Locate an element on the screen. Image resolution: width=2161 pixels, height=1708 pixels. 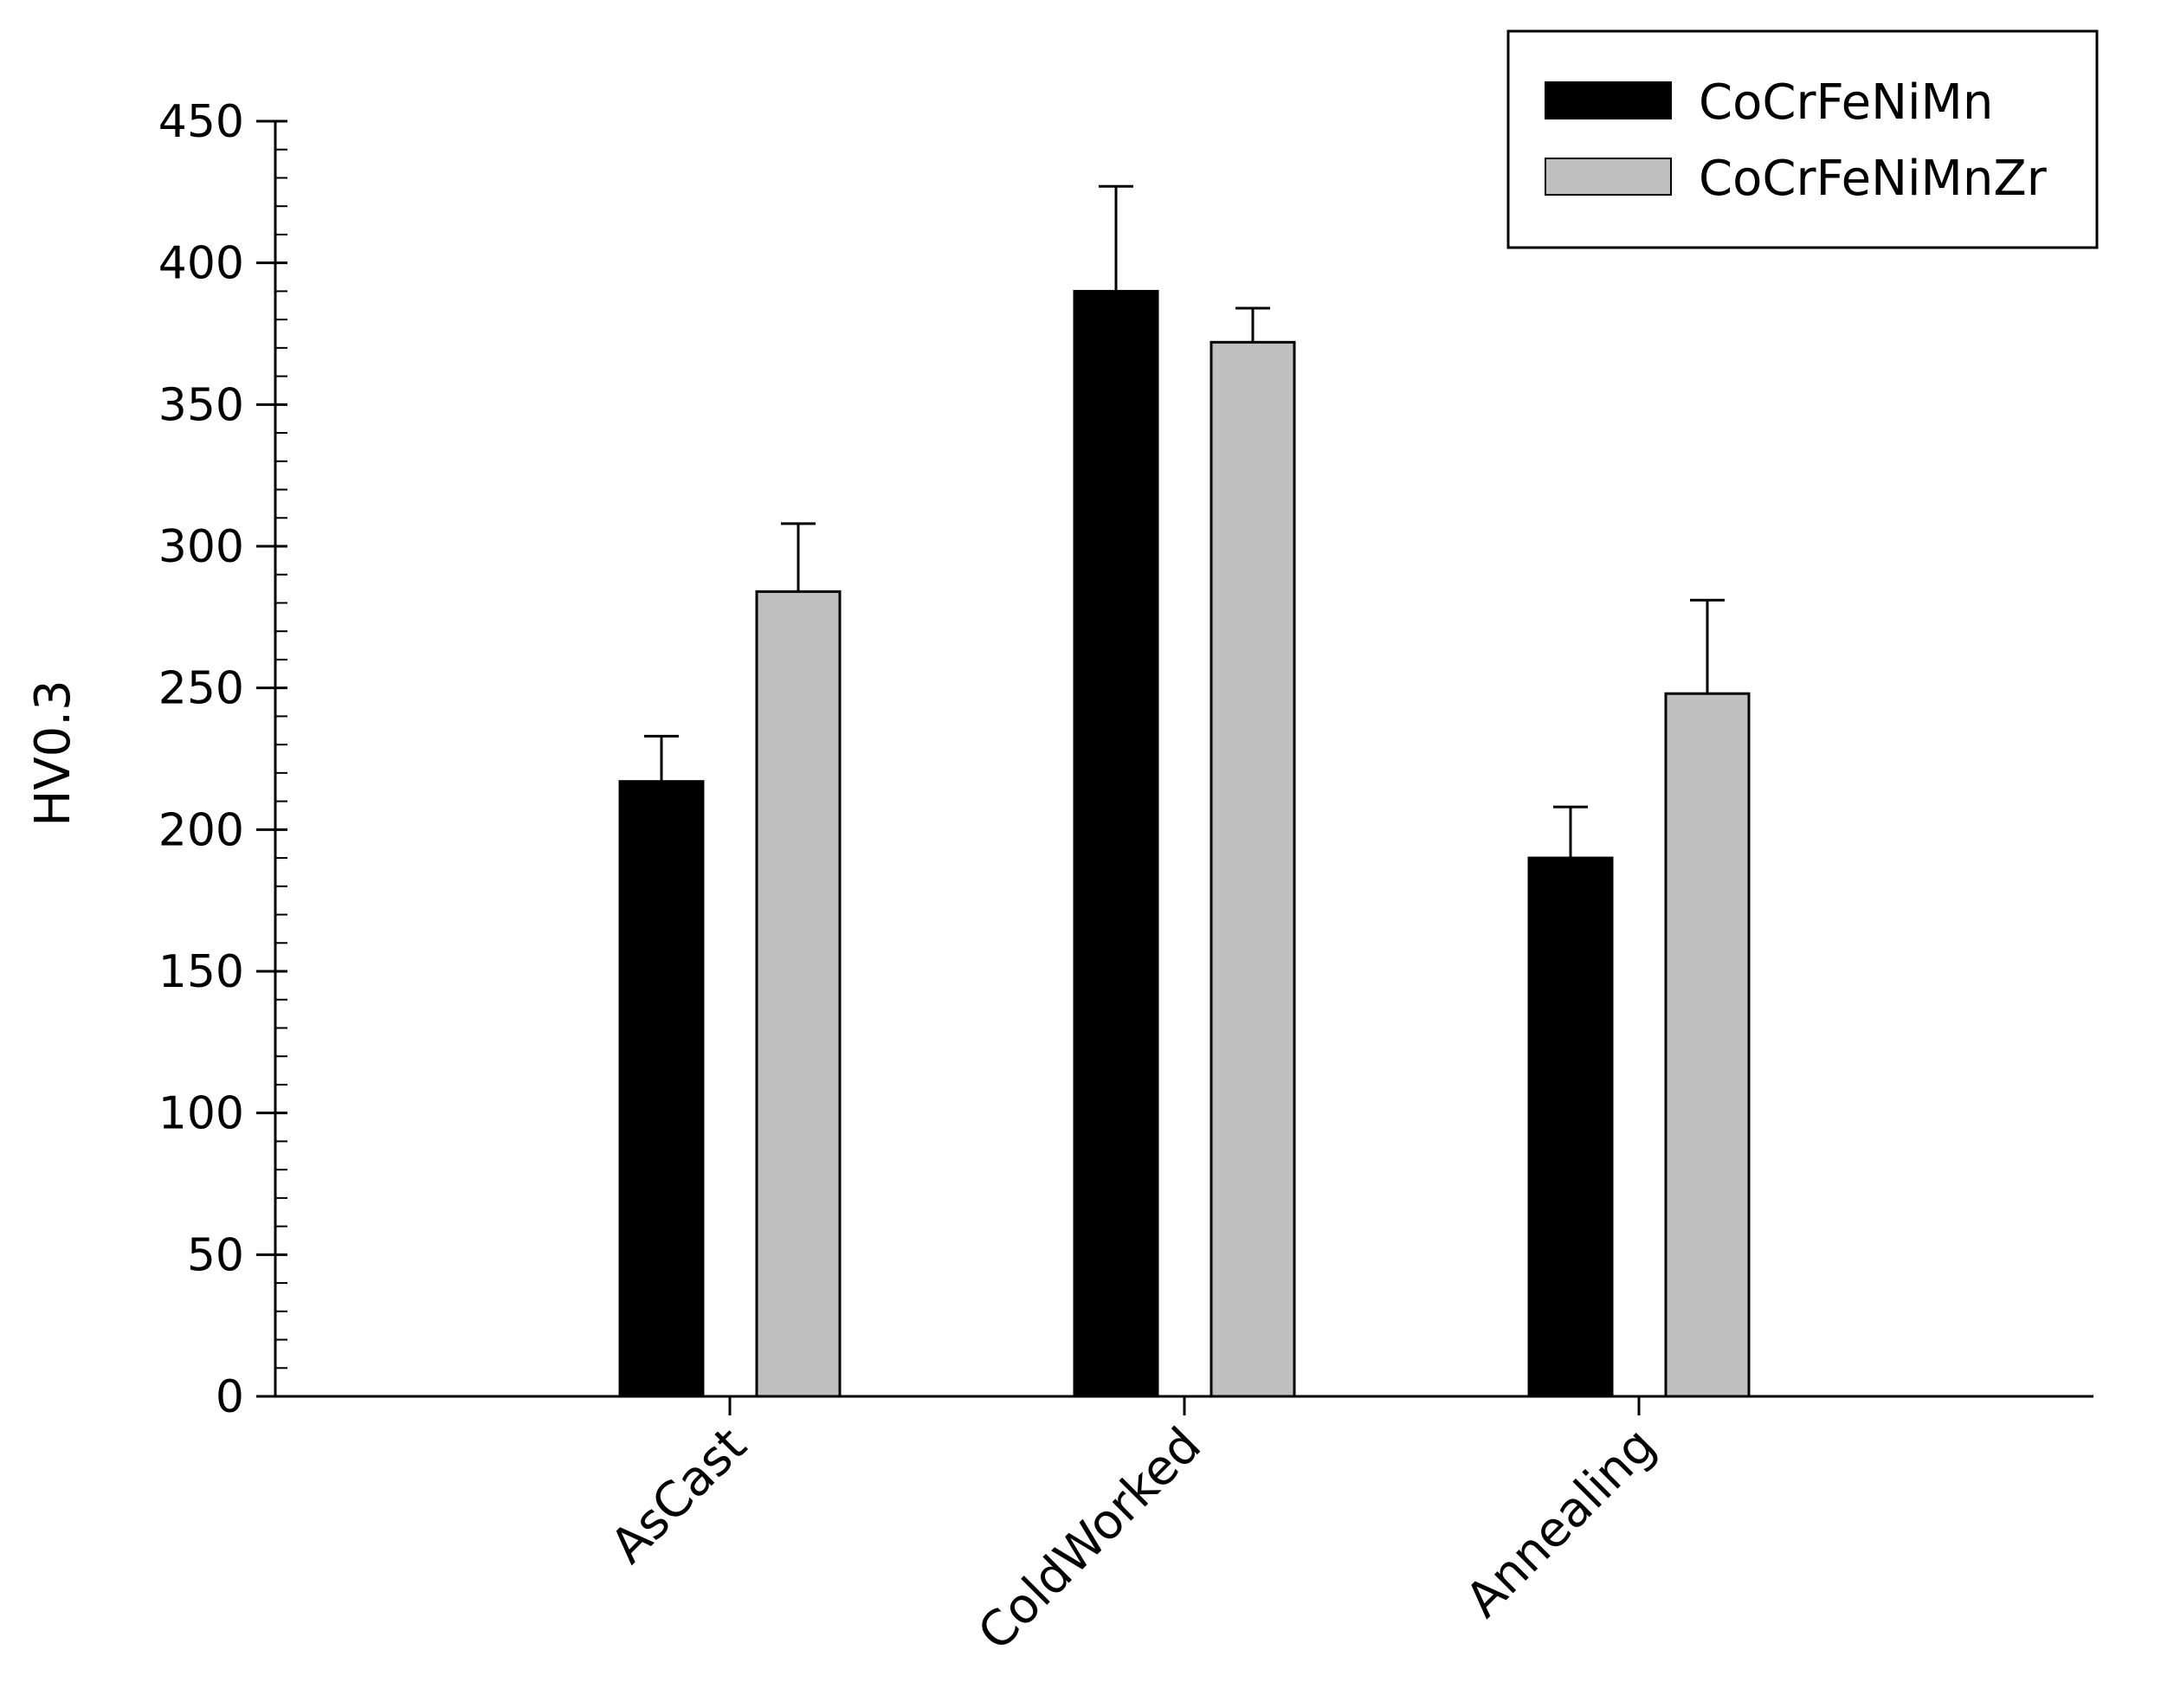
y-tick-label: 350 is located at coordinates (201, 405).